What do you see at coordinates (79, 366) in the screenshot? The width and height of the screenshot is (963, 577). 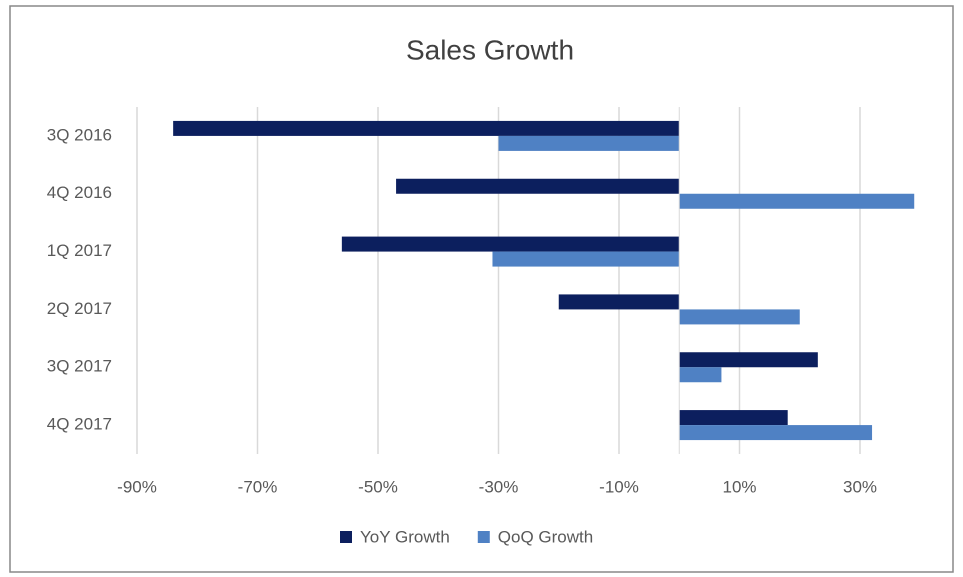 I see `y-tick-label: 3Q 2017` at bounding box center [79, 366].